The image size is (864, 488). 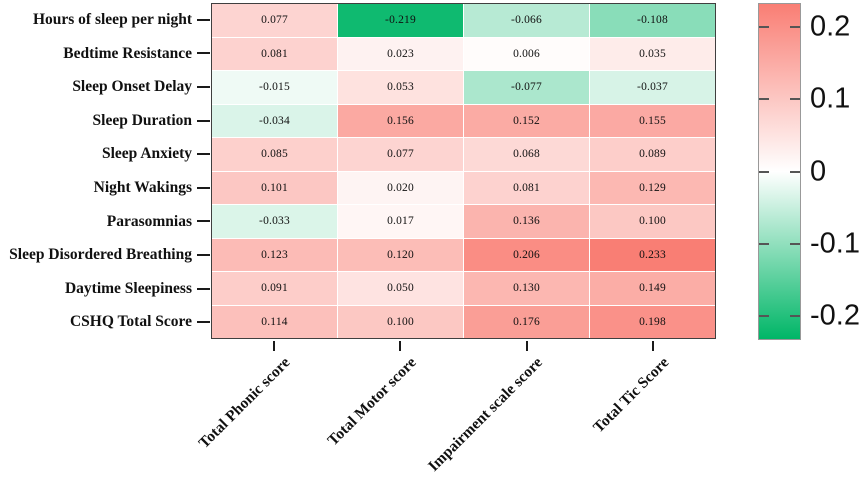 I want to click on heatmap-cell: 0.149, so click(x=652, y=288).